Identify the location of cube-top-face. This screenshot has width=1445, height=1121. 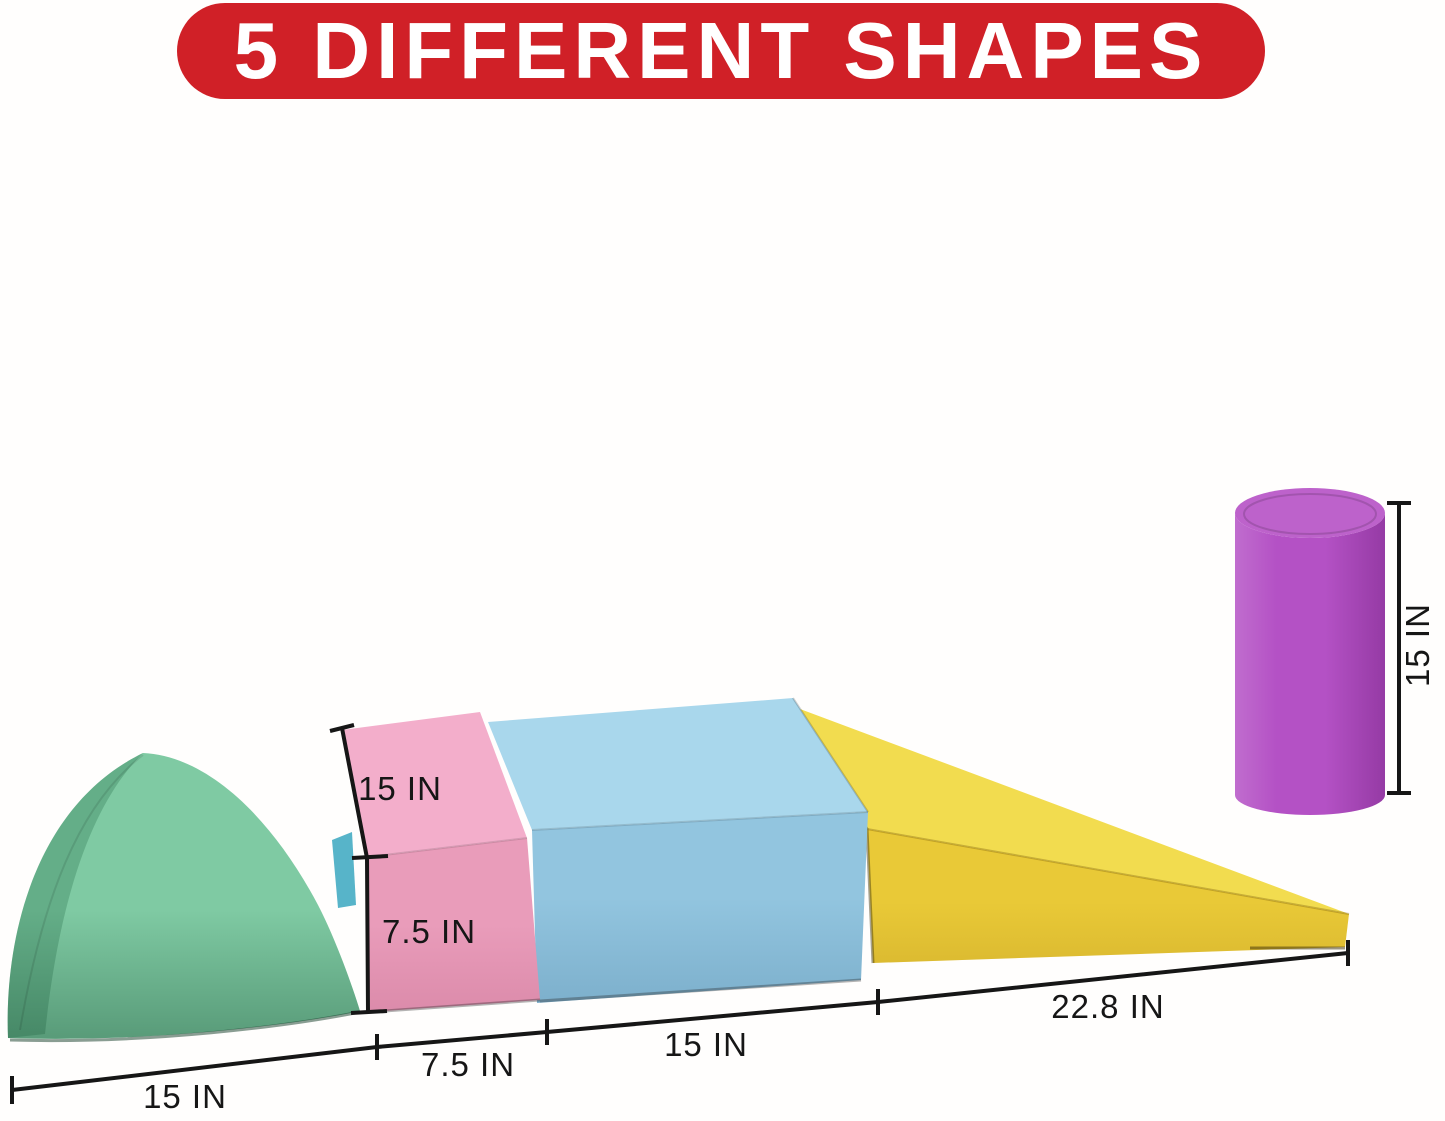
(434, 784).